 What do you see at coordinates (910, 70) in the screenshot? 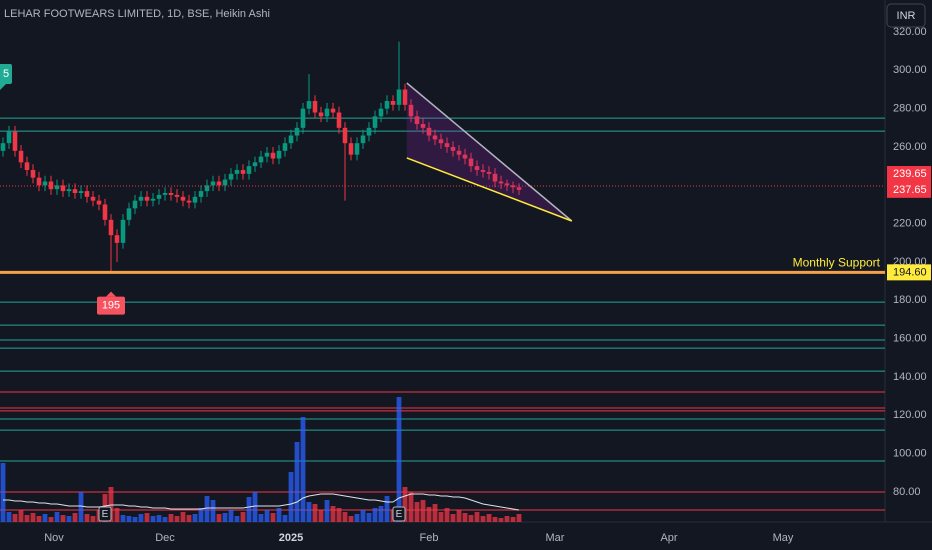
I see `y-tick-label: 300.00` at bounding box center [910, 70].